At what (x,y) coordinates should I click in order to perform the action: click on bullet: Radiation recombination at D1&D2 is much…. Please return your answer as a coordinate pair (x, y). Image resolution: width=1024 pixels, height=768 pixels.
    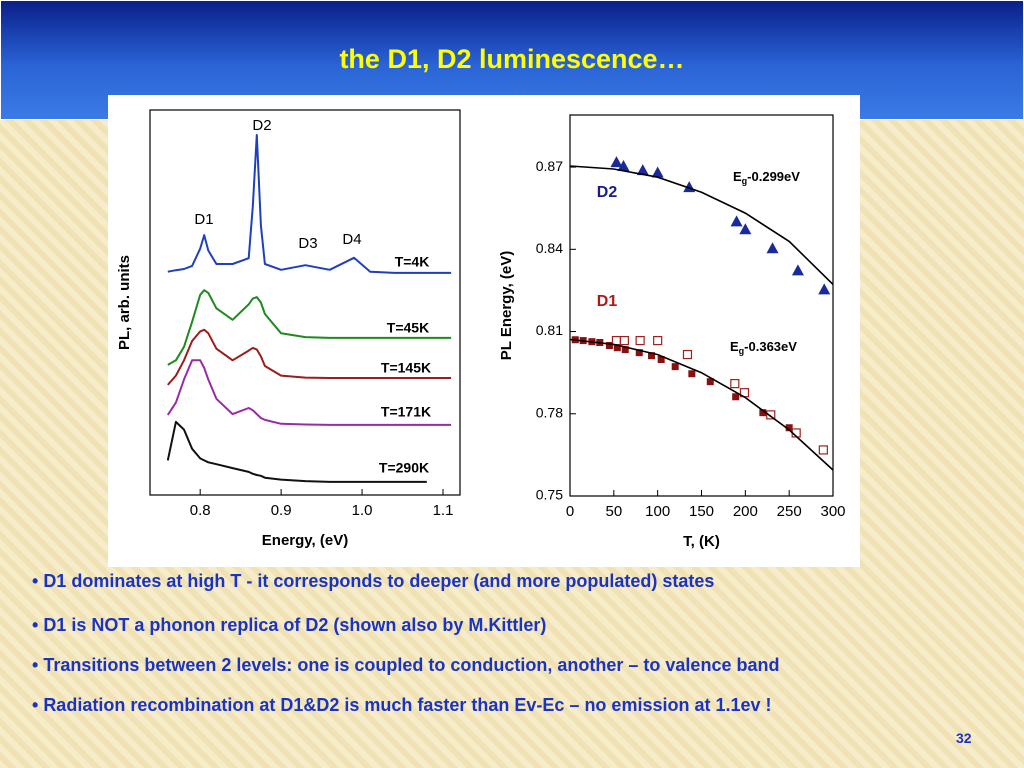
    Looking at the image, I should click on (401, 705).